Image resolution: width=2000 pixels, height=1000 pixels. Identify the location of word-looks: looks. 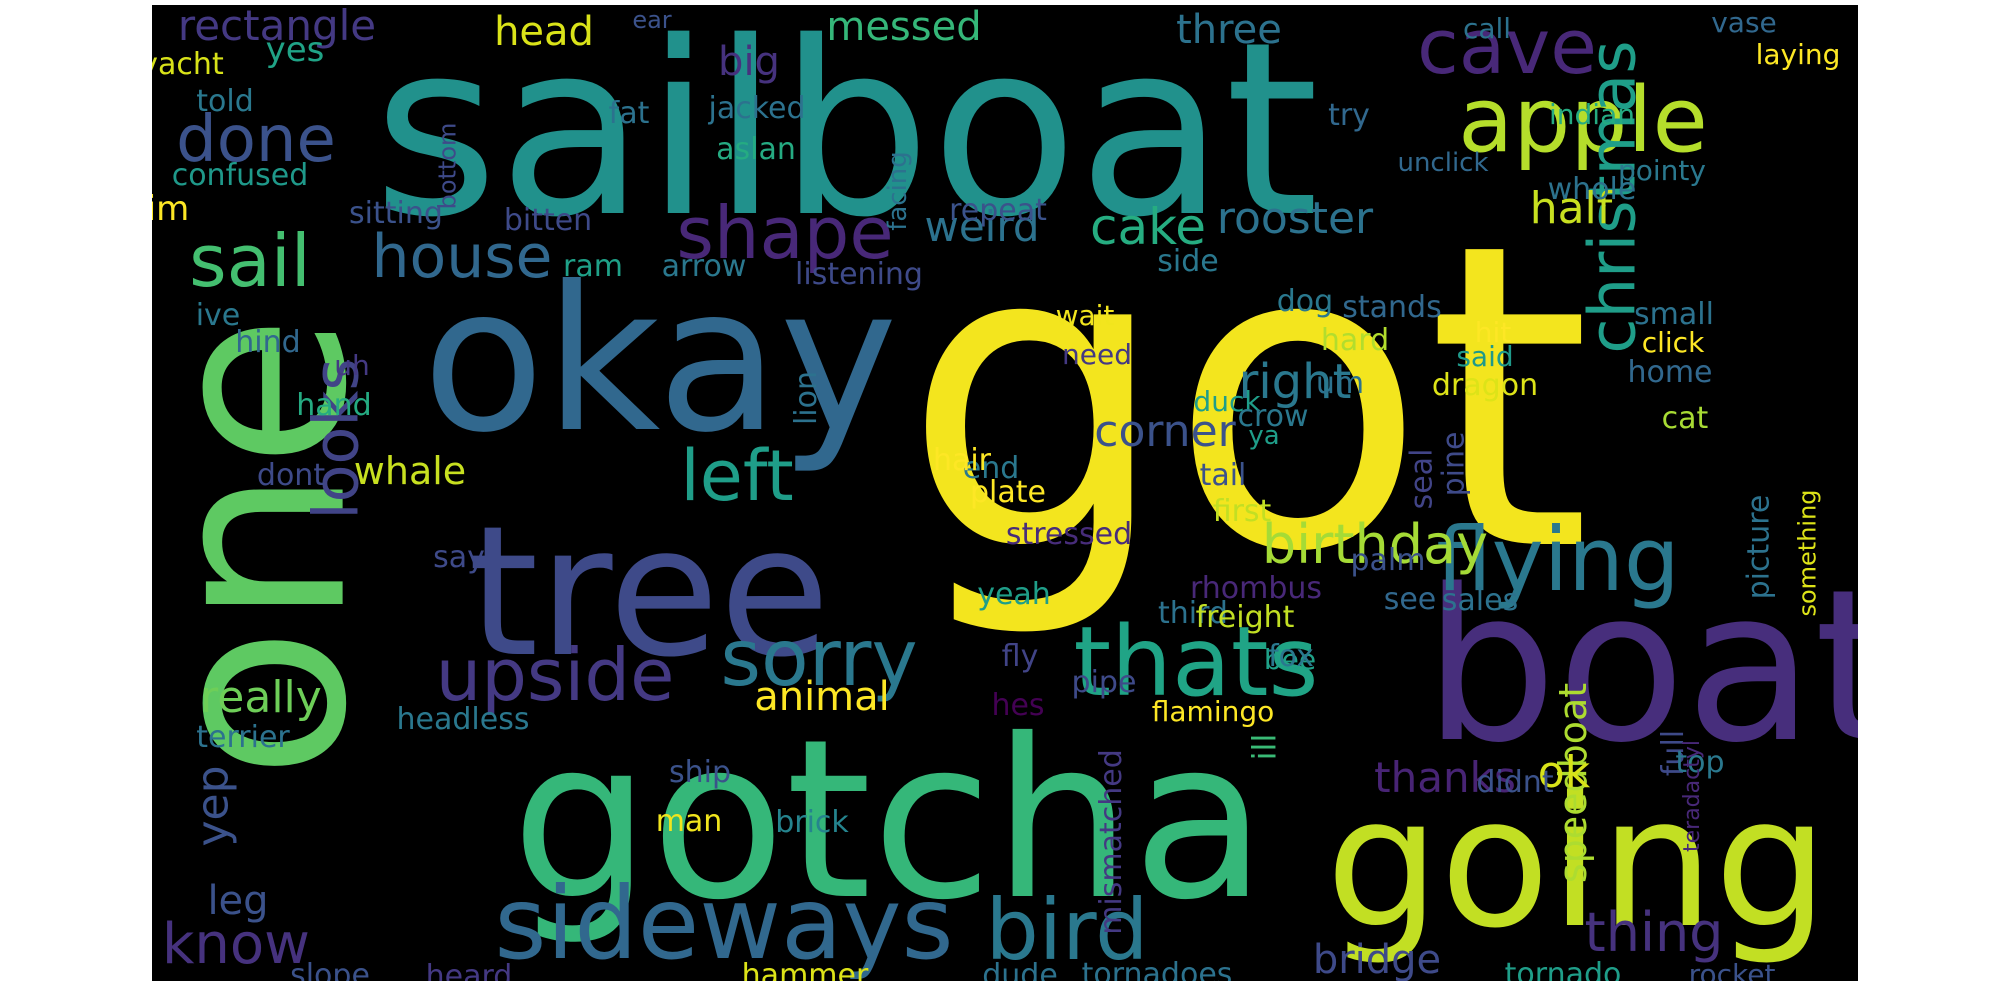
(336, 439).